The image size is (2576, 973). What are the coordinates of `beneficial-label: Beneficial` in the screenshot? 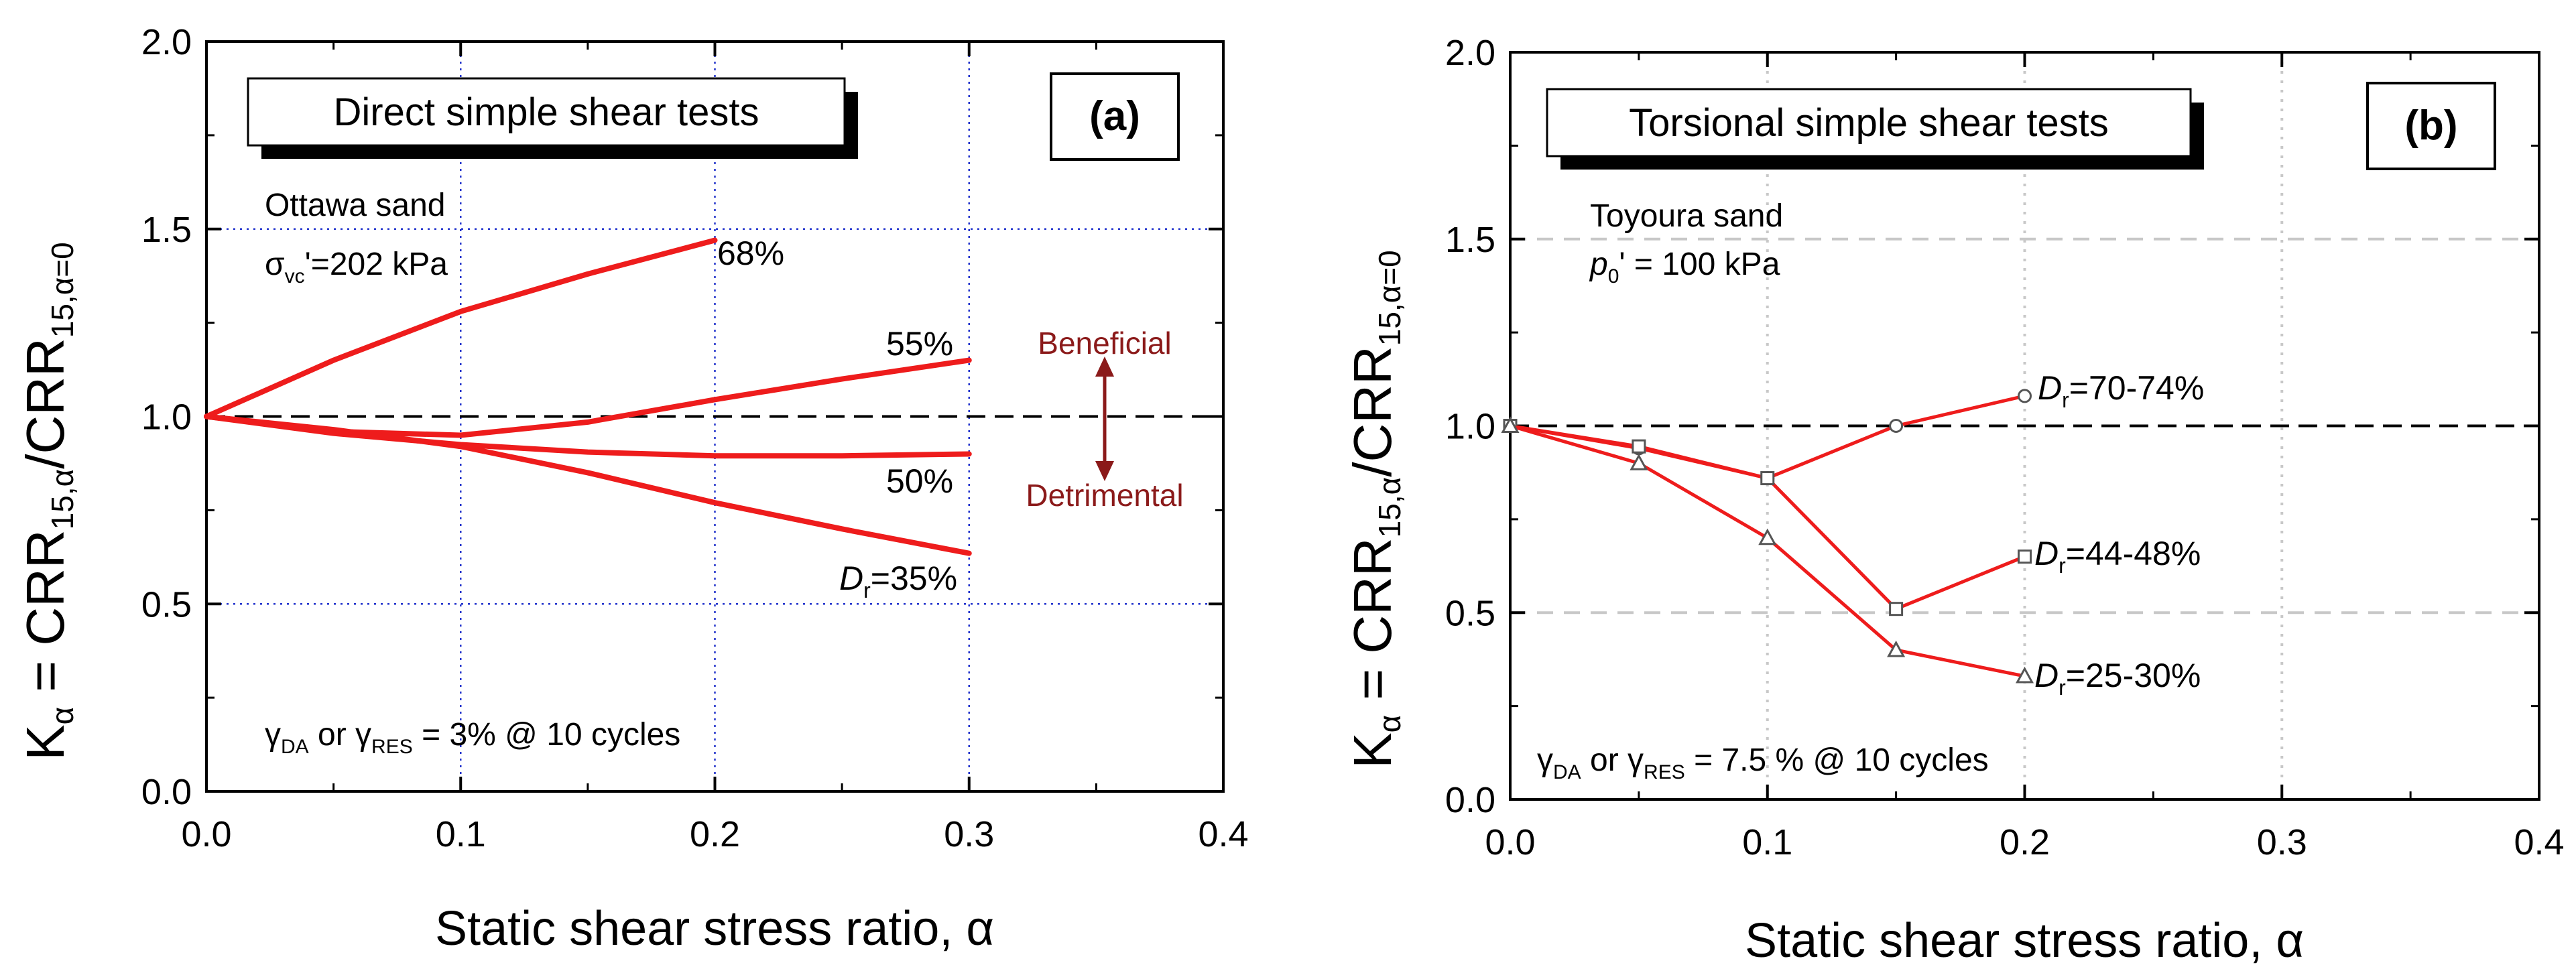 It's located at (1104, 343).